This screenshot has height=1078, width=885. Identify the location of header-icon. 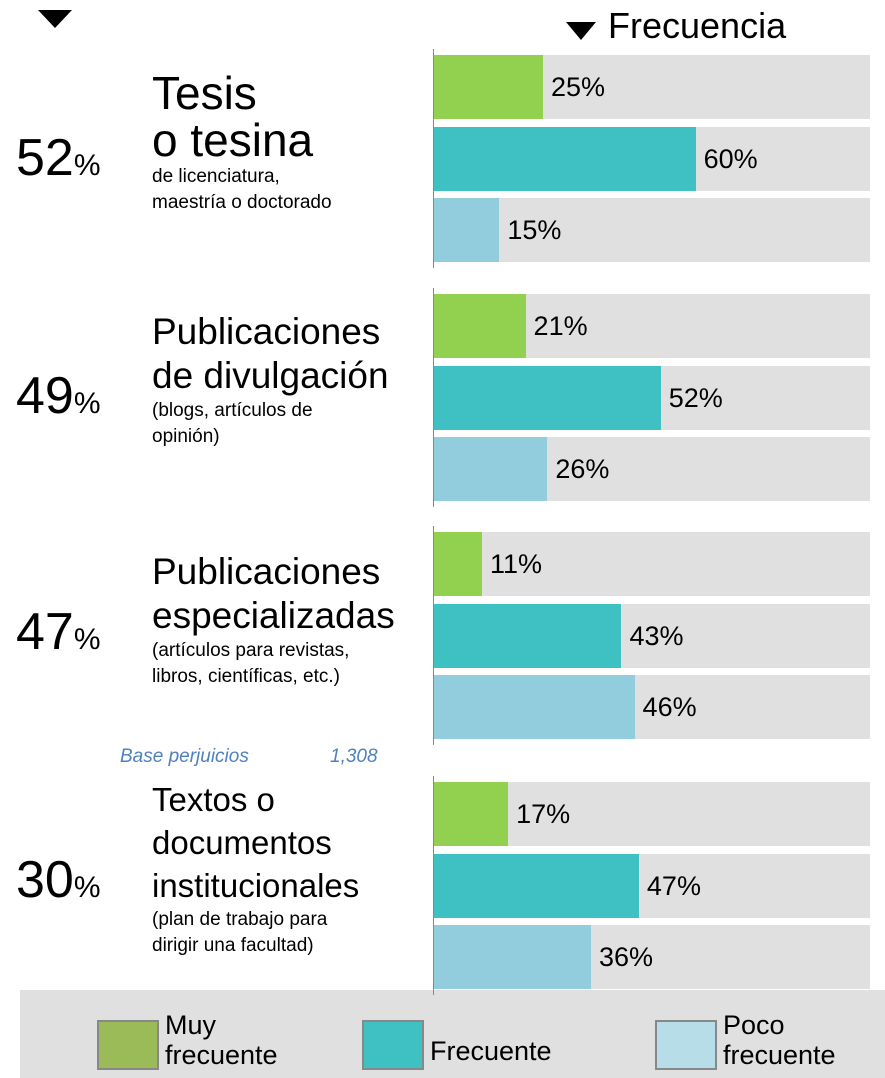
(581, 31).